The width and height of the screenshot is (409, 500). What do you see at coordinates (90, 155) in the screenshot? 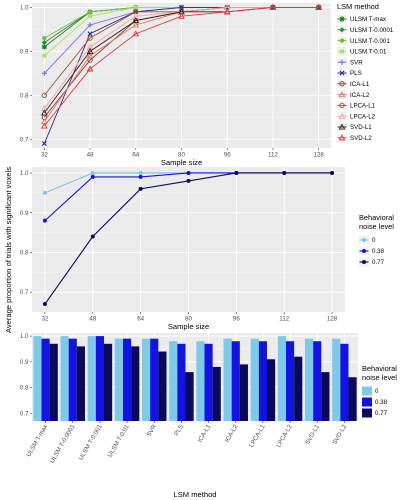
I see `p1-x-tick-label: 48` at bounding box center [90, 155].